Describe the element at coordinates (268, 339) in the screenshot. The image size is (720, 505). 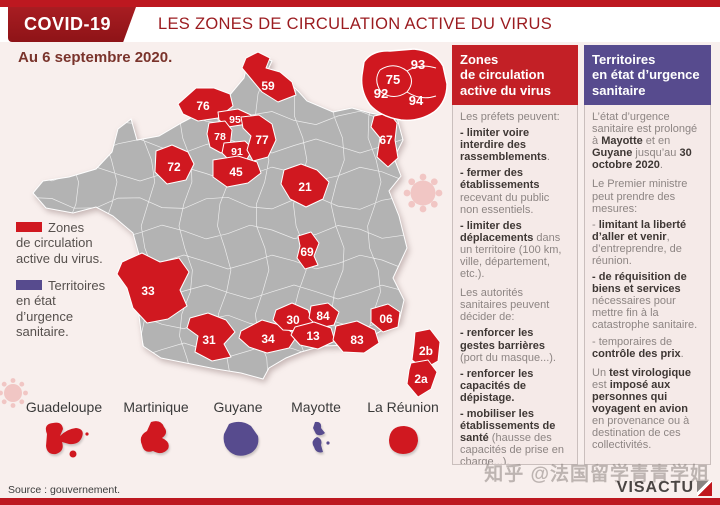
I see `svg-text: 34` at that location.